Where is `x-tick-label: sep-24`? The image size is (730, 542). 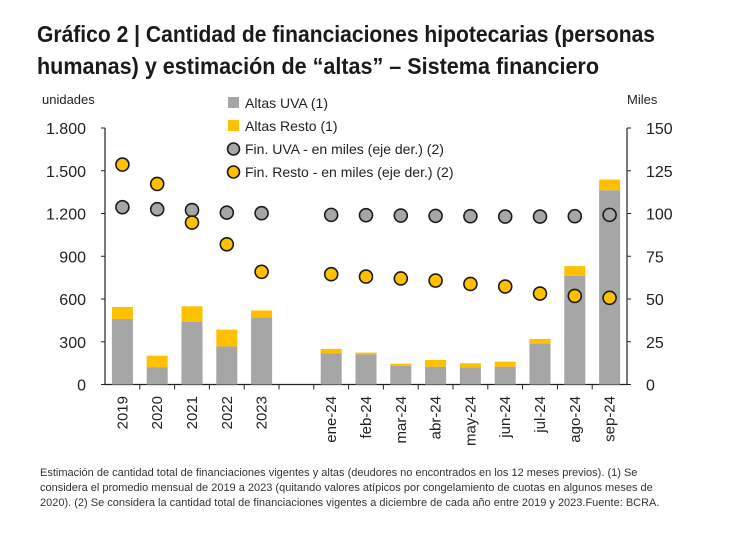
x-tick-label: sep-24 is located at coordinates (610, 419).